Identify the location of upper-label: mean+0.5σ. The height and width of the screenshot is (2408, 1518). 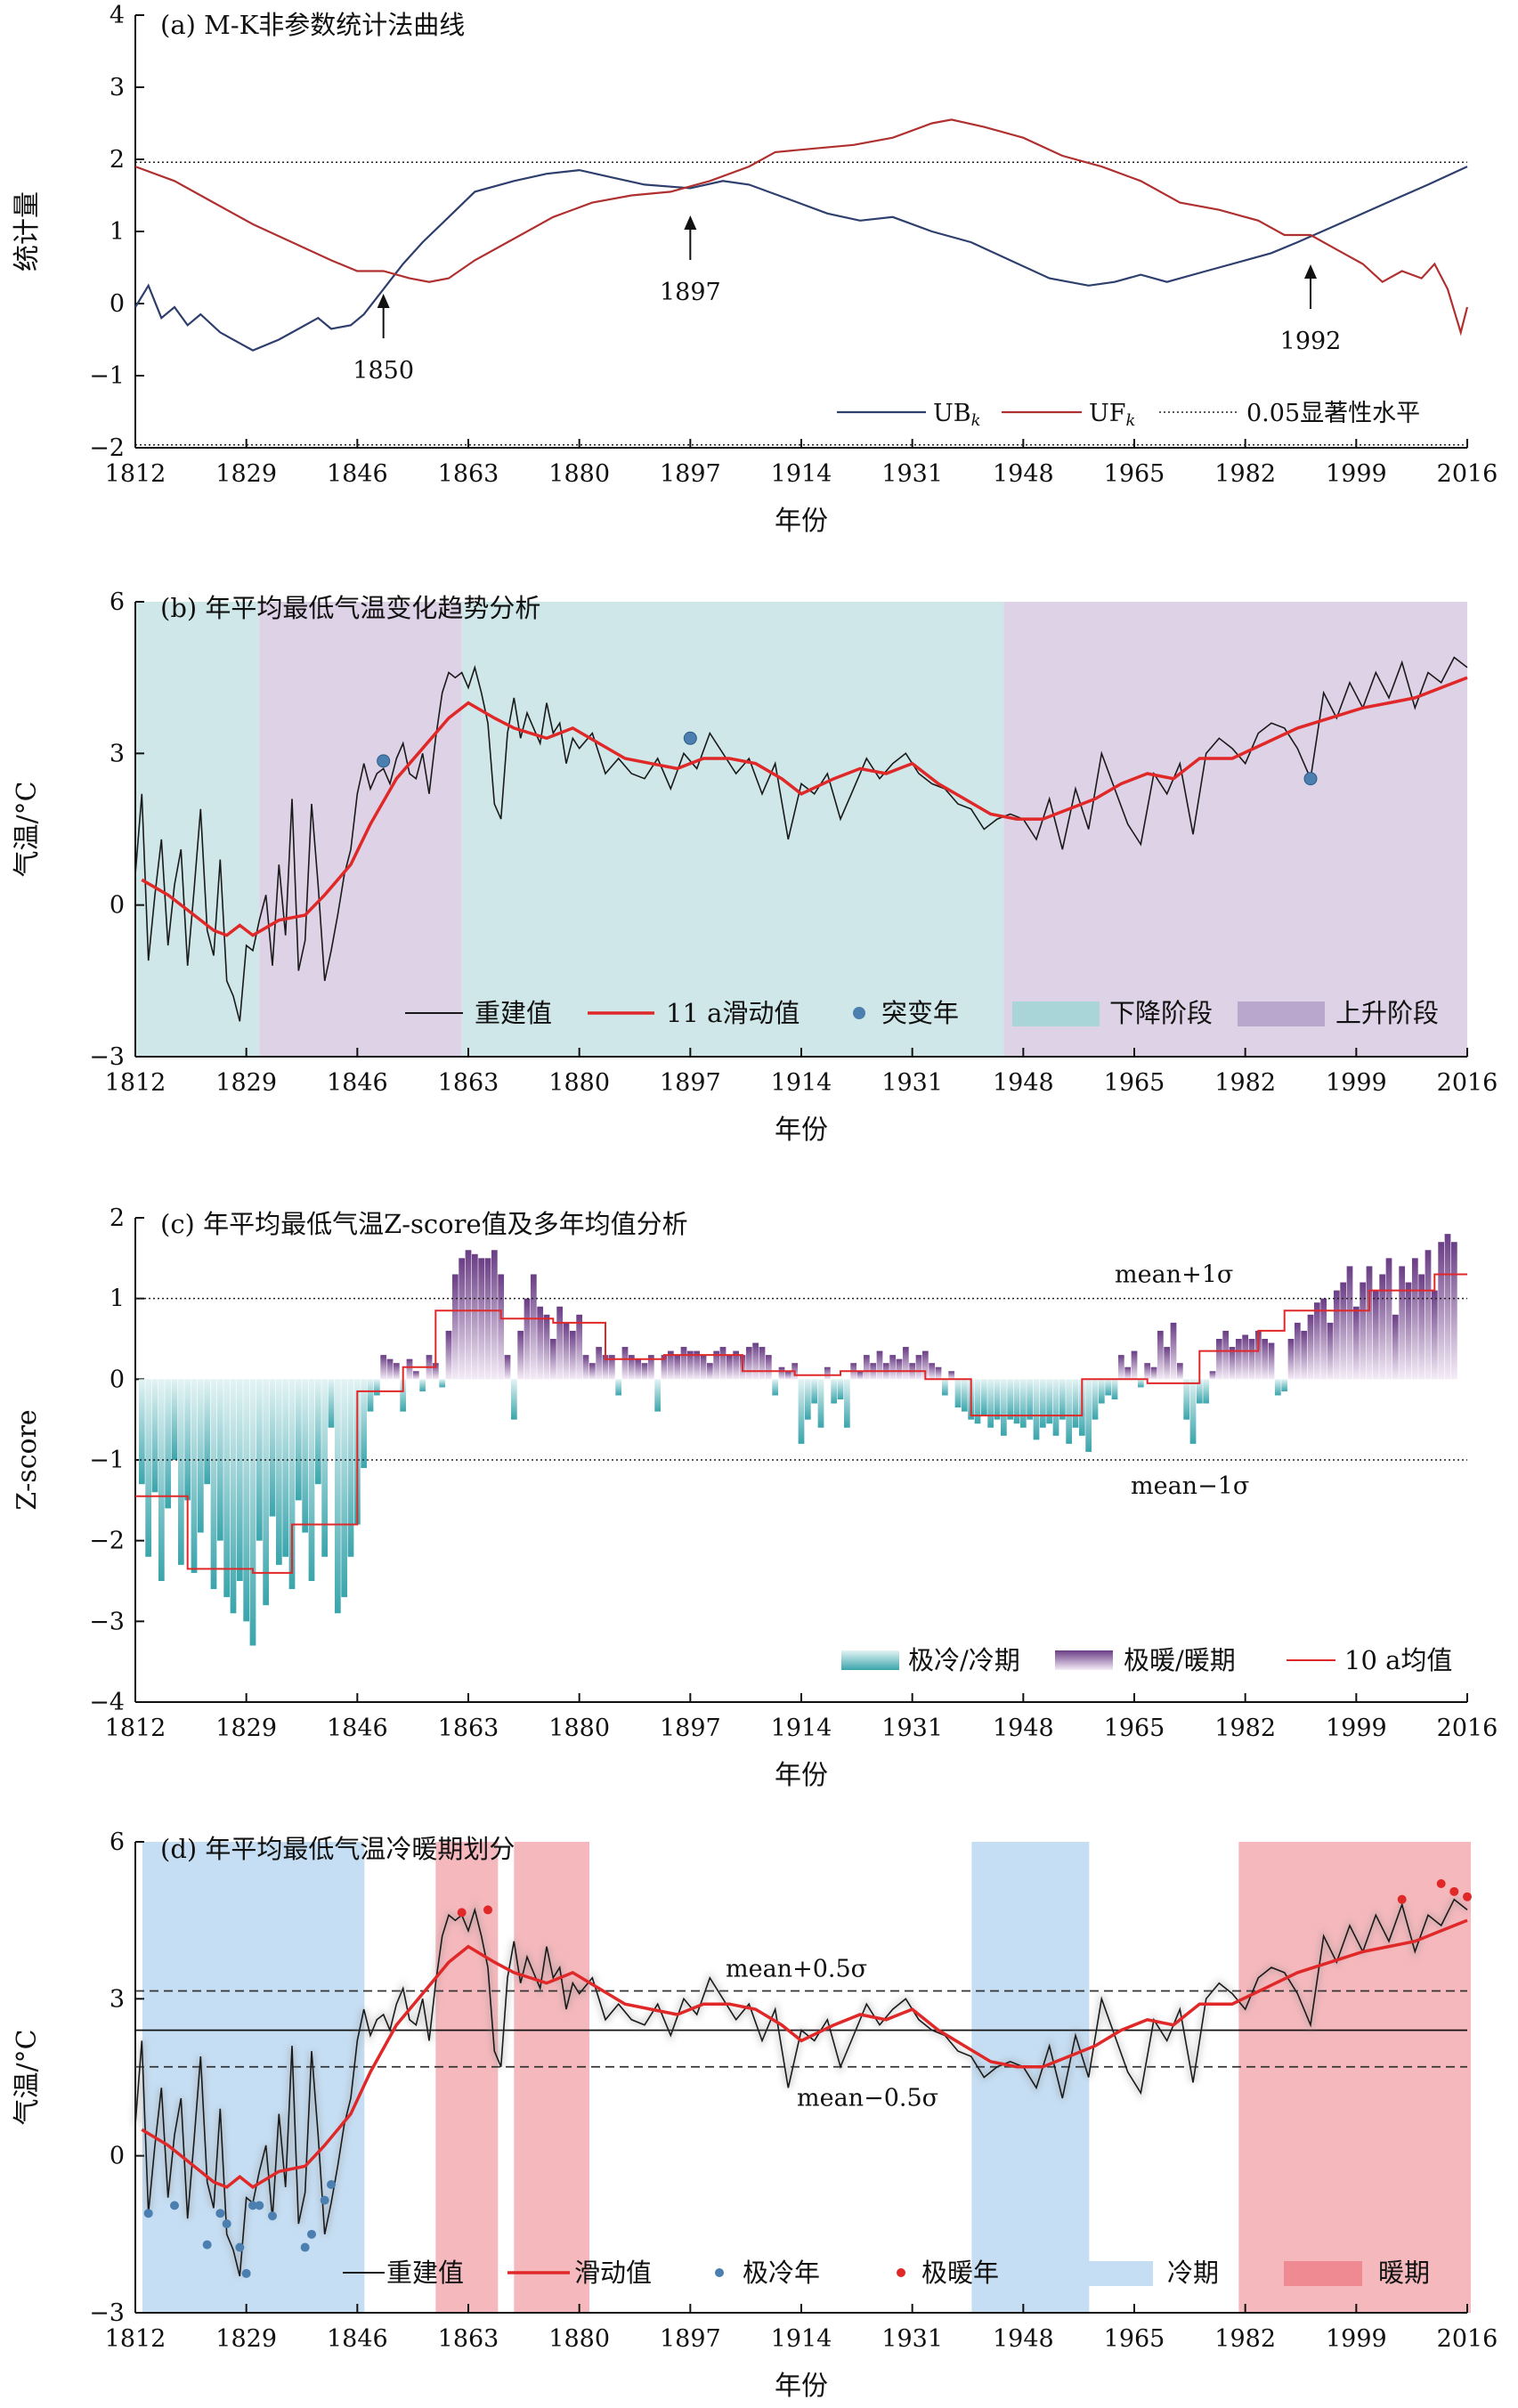
(797, 1969).